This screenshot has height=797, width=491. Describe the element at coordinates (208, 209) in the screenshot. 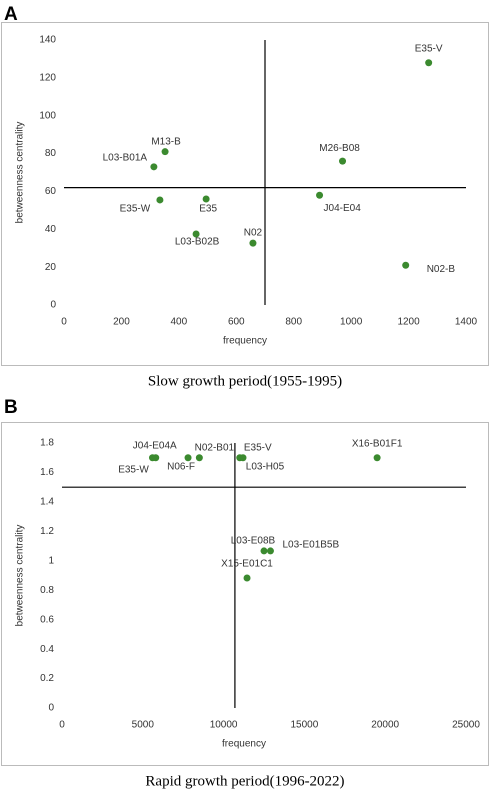

I see `point-label: E35` at that location.